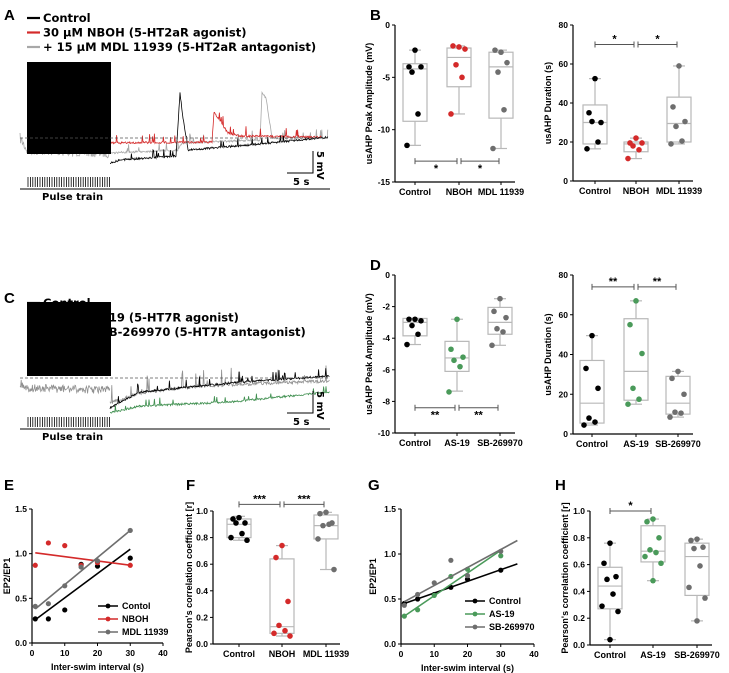 This screenshot has width=729, height=673. Describe the element at coordinates (595, 191) in the screenshot. I see `x-tick-label: Control` at that location.